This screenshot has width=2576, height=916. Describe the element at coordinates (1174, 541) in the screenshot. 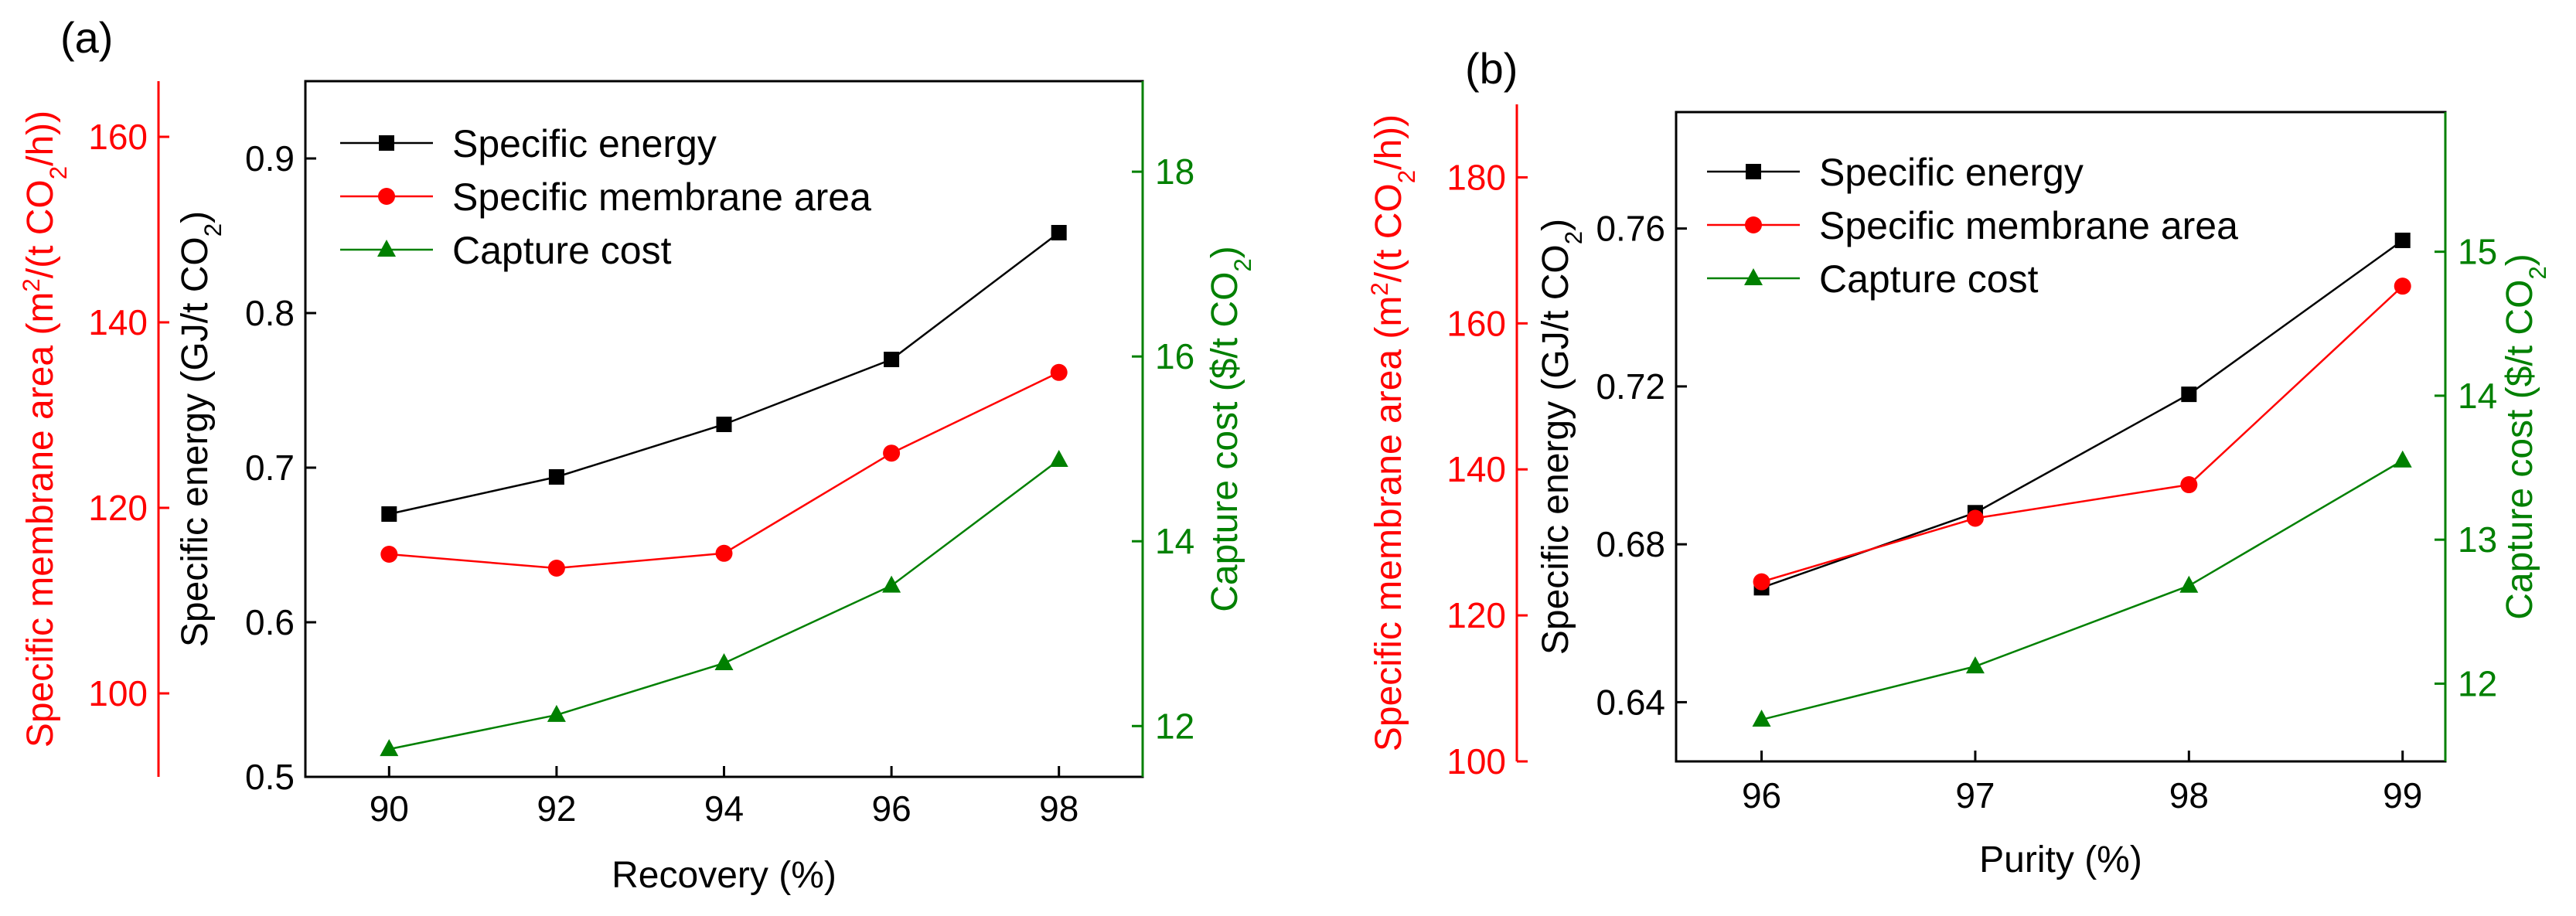

I see `right-axis-tick-label: 14` at that location.